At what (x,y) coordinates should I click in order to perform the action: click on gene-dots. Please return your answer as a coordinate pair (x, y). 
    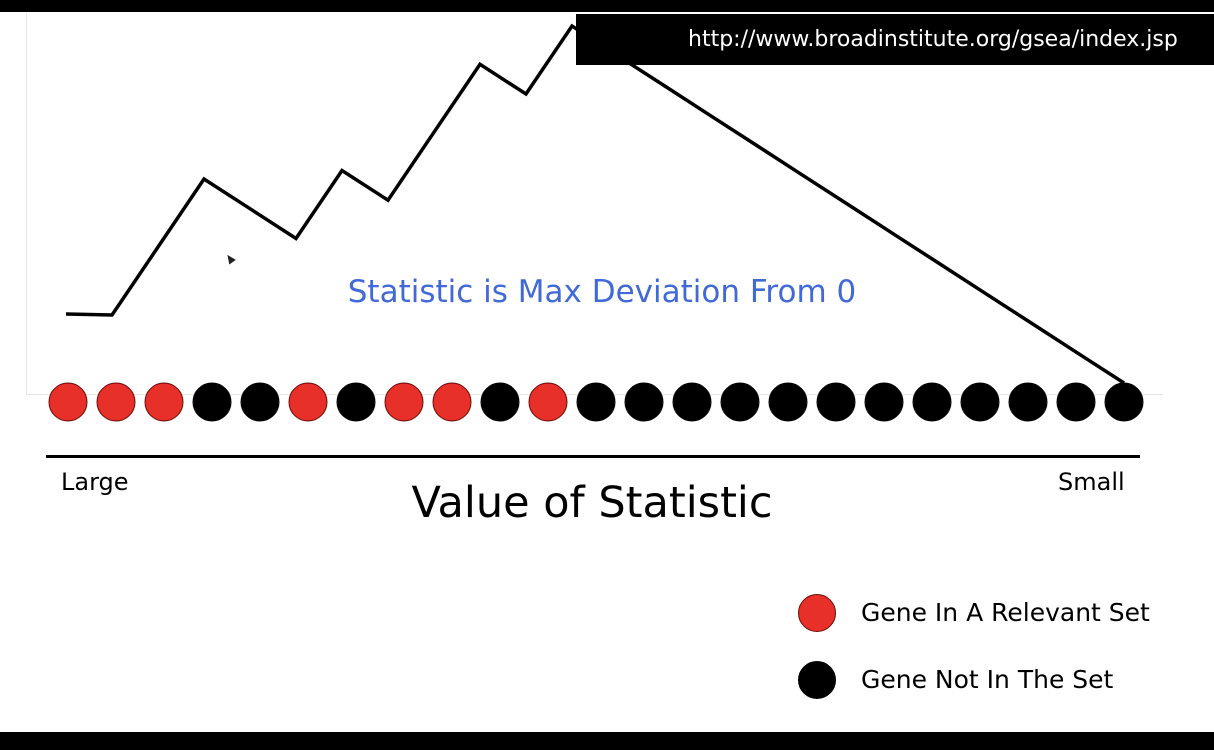
    Looking at the image, I should click on (596, 402).